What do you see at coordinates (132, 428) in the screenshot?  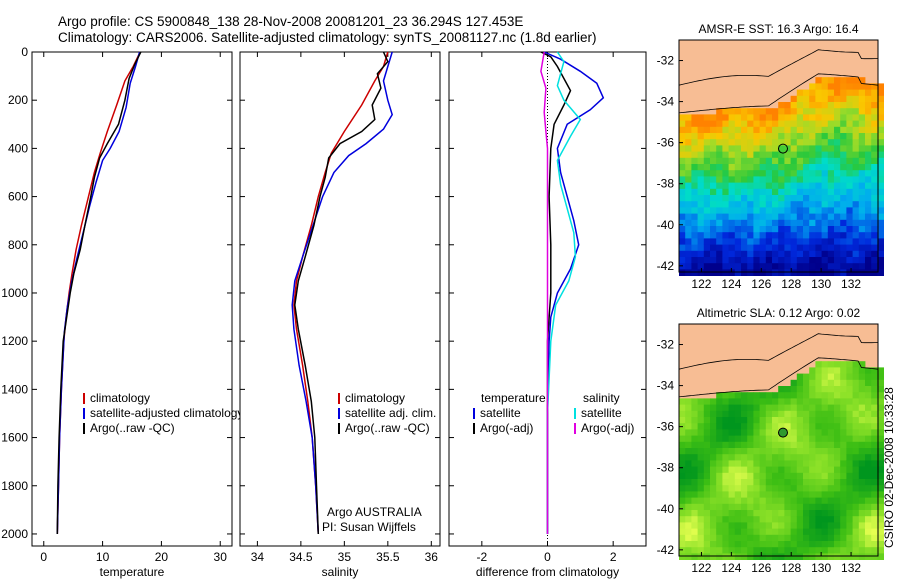 I see `legend-entry: Argo(..raw -QC)` at bounding box center [132, 428].